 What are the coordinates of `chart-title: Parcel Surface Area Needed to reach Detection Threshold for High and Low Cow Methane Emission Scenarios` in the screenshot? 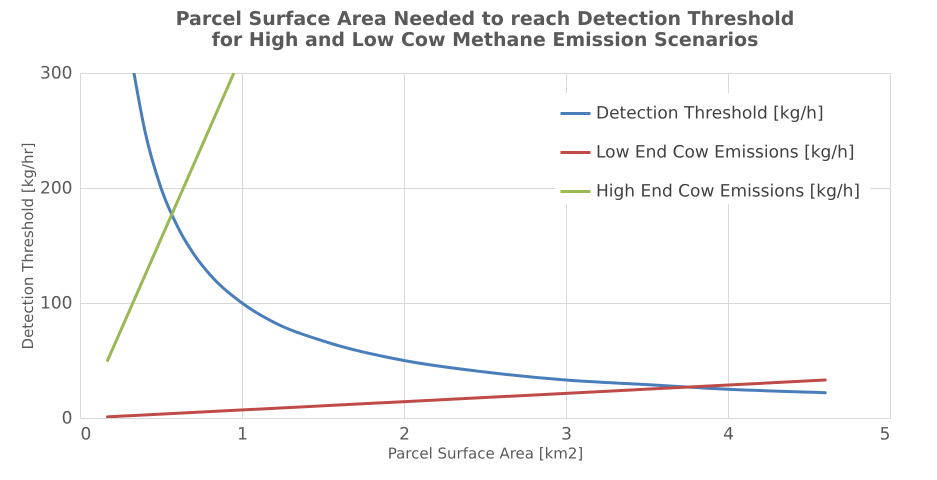 It's located at (485, 29).